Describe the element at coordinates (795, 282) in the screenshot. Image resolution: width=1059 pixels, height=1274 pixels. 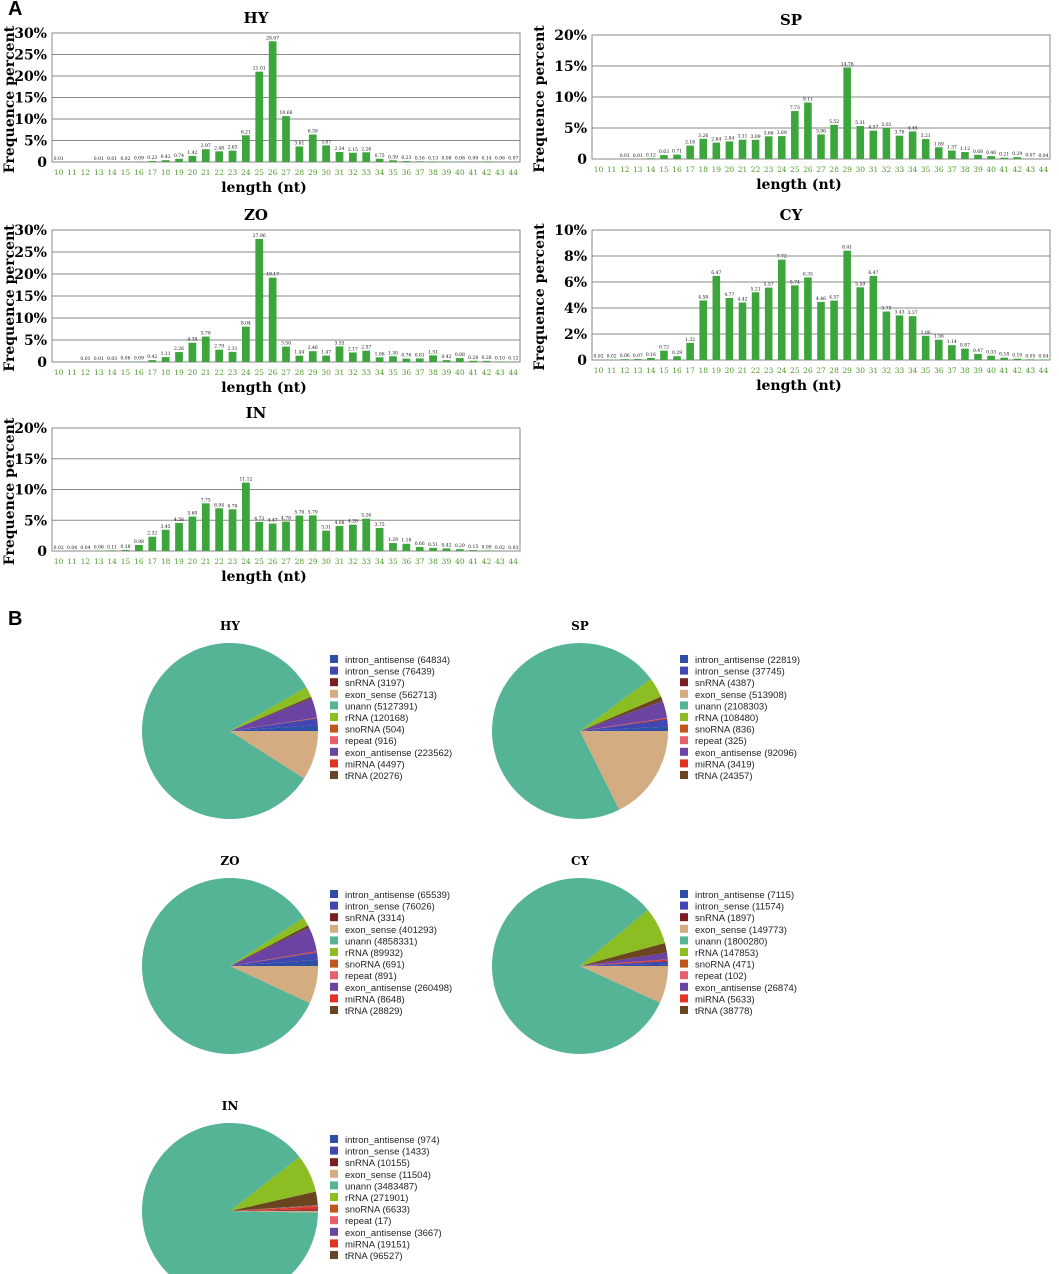
I see `data-label-cy: 5.74` at that location.